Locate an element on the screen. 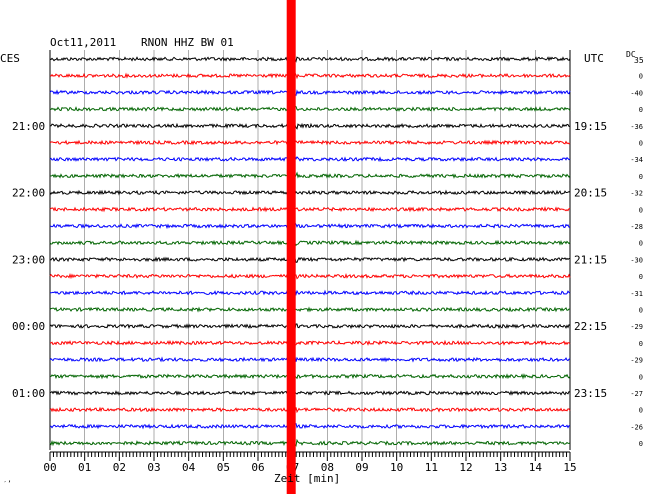 The height and width of the screenshot is (494, 650). left-time-label: 21:00 is located at coordinates (28, 126).